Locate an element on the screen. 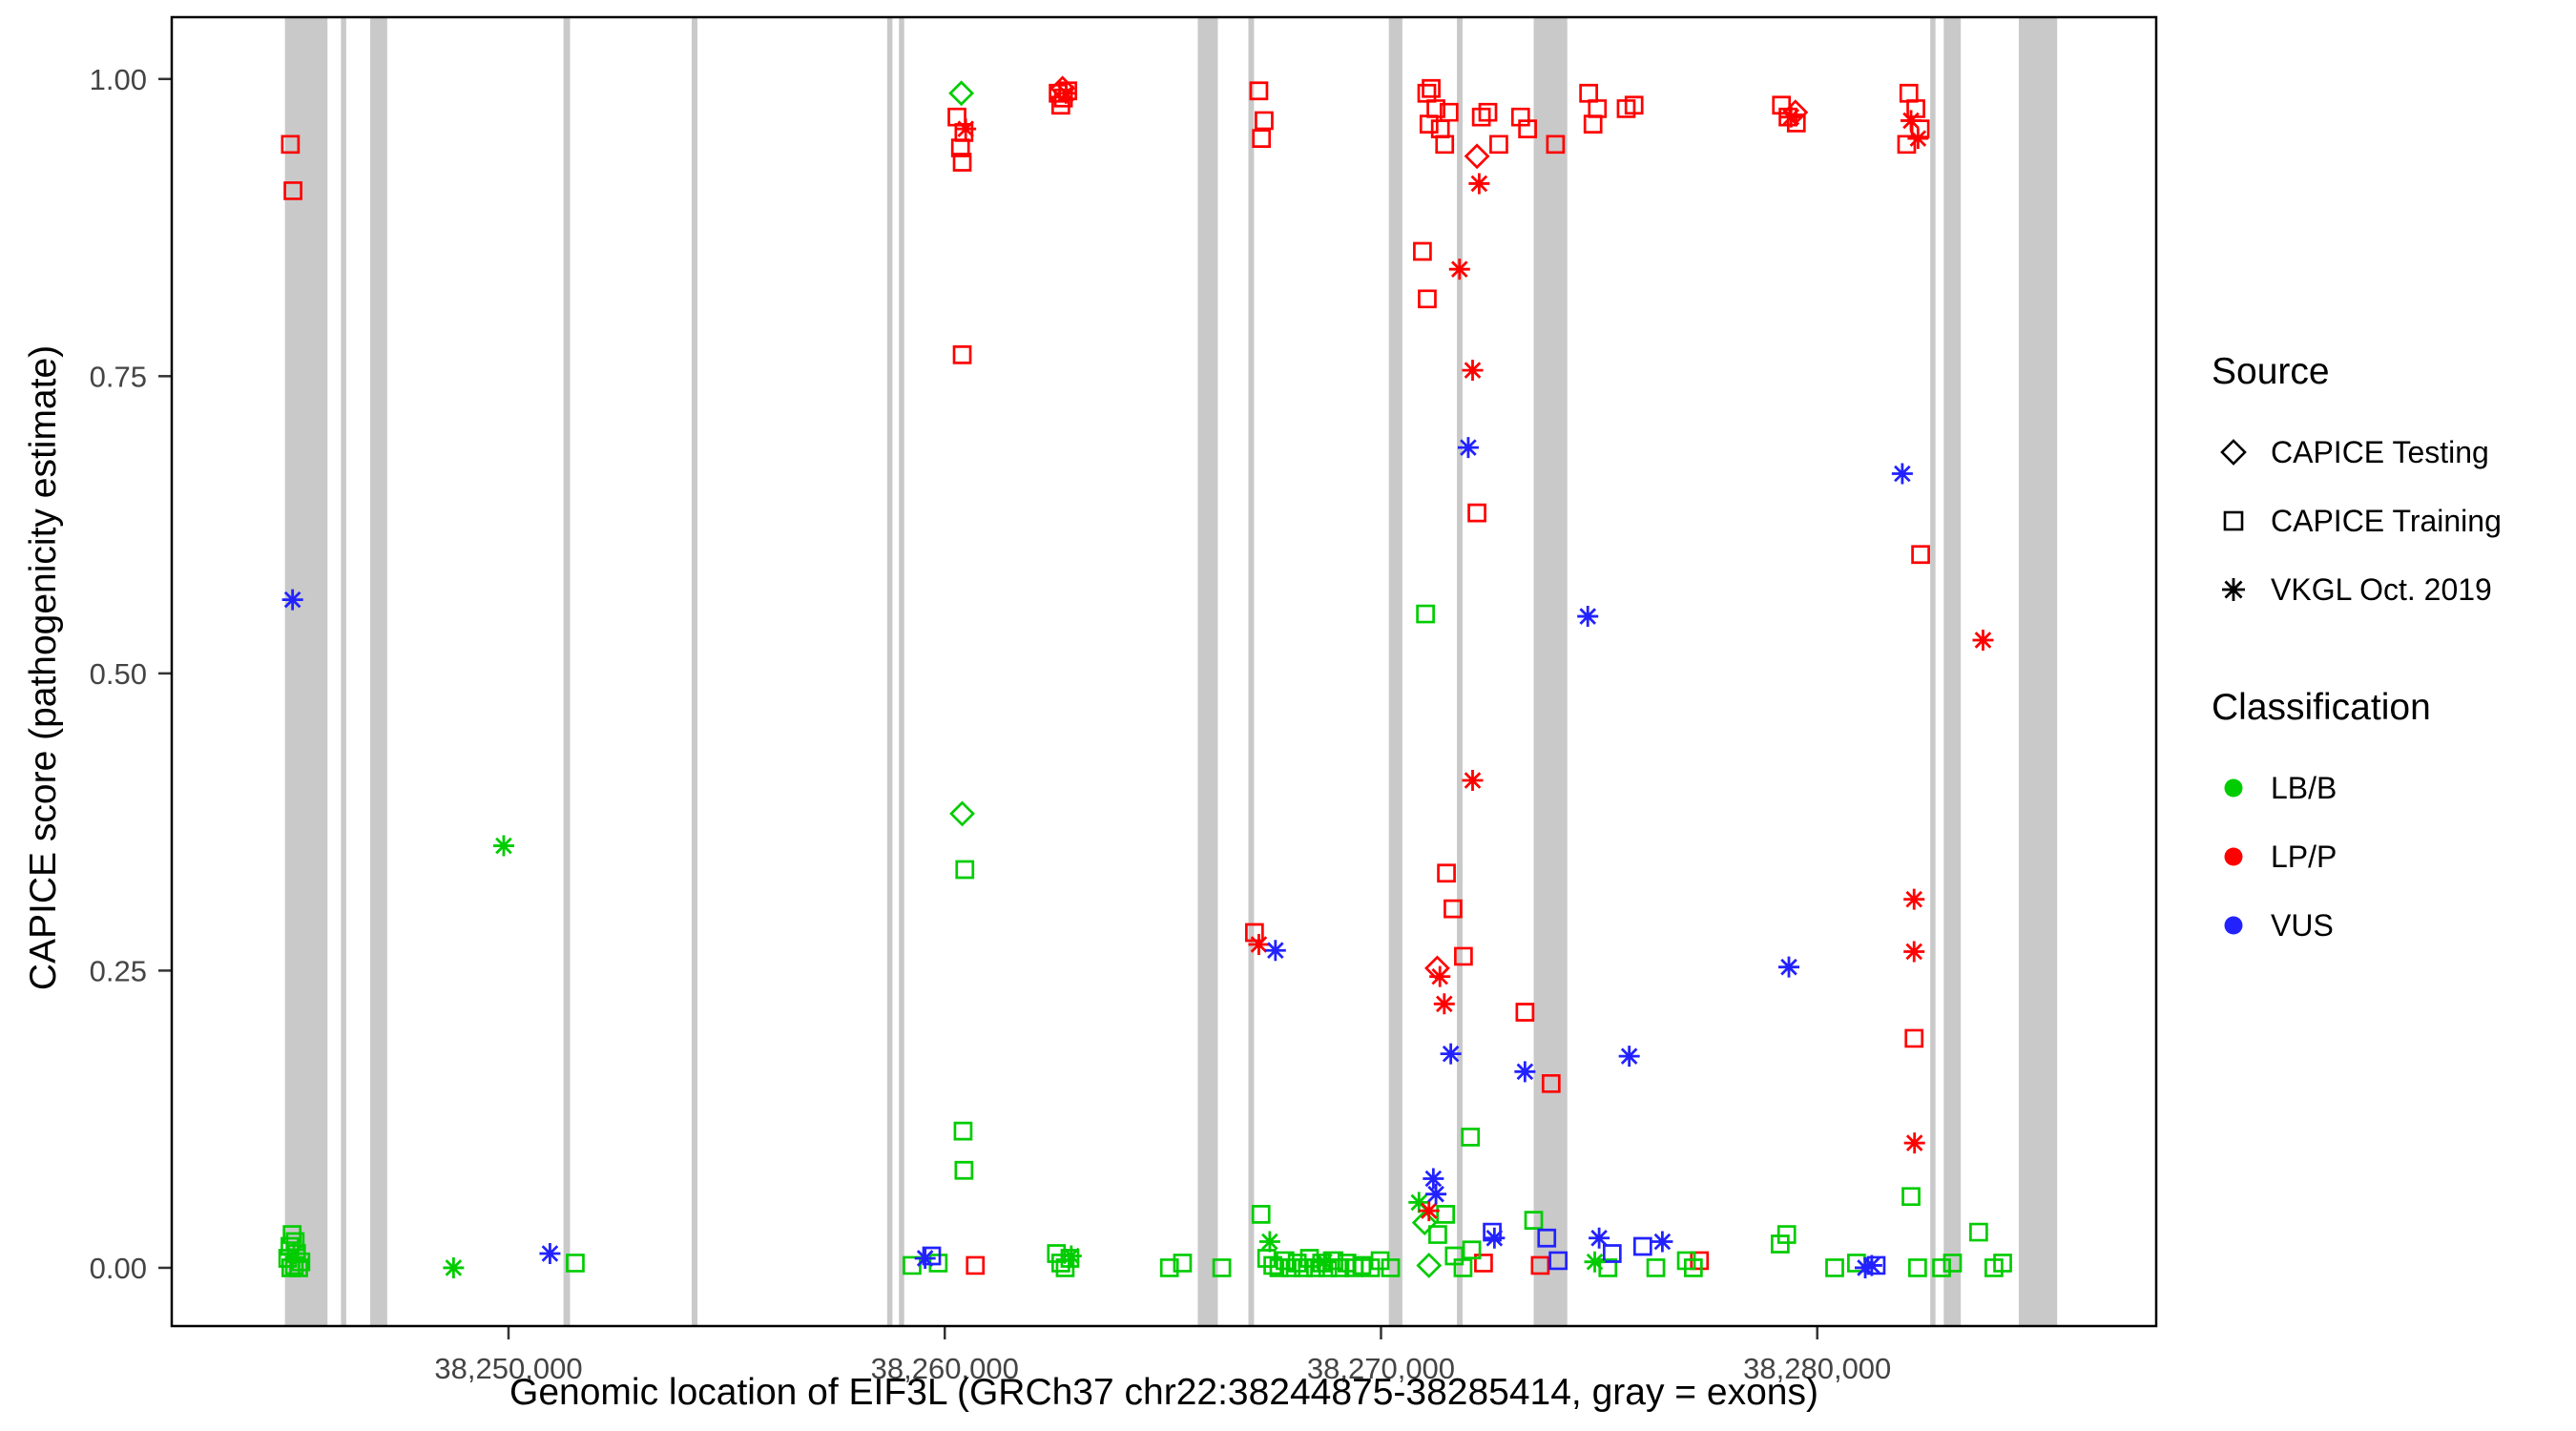 This screenshot has height=1431, width=2576. legend-item-label: CAPICE Training is located at coordinates (2386, 520).